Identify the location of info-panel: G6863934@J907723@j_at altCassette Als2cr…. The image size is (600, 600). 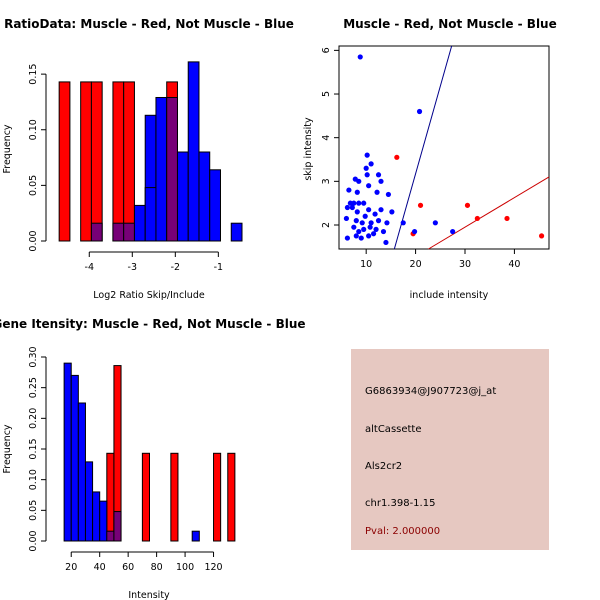
(450, 449).